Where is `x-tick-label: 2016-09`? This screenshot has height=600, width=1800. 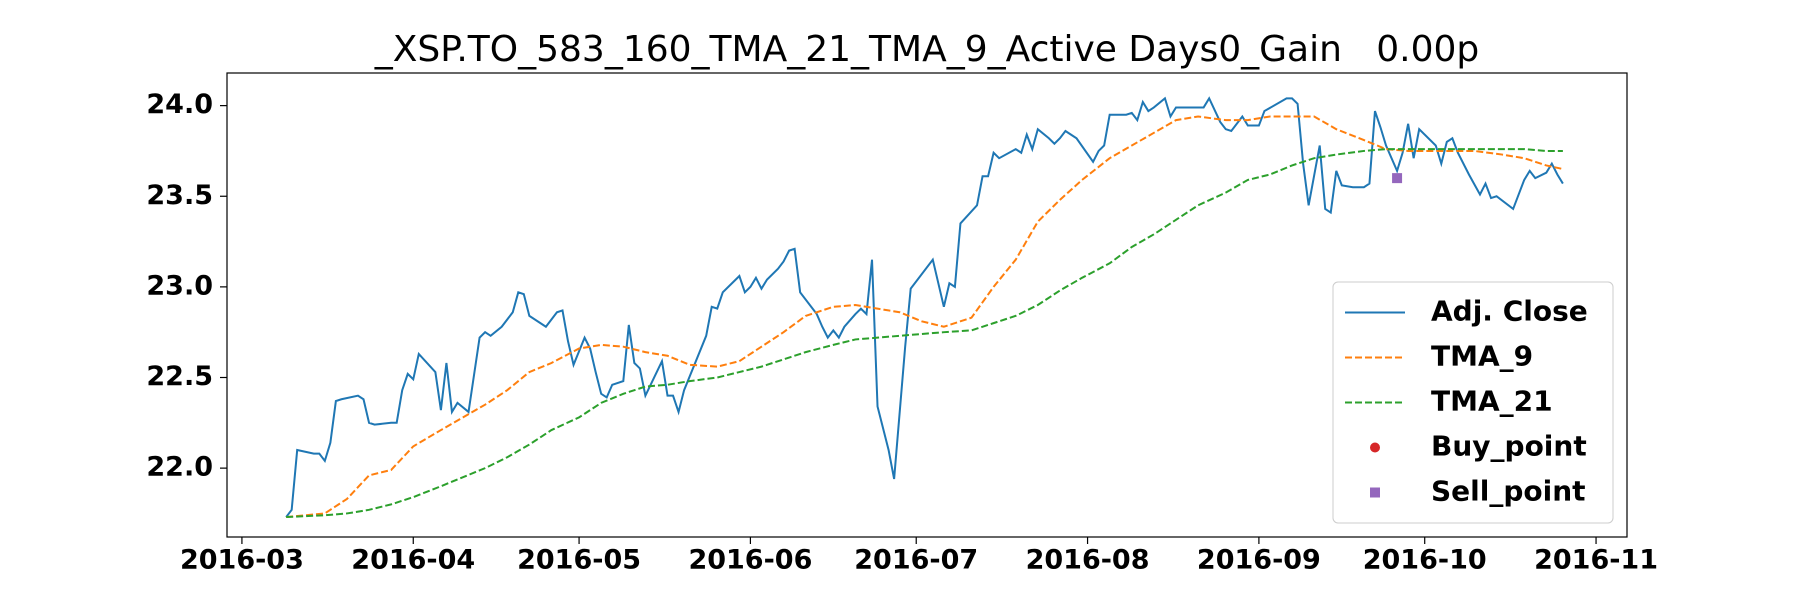
x-tick-label: 2016-09 is located at coordinates (1259, 560).